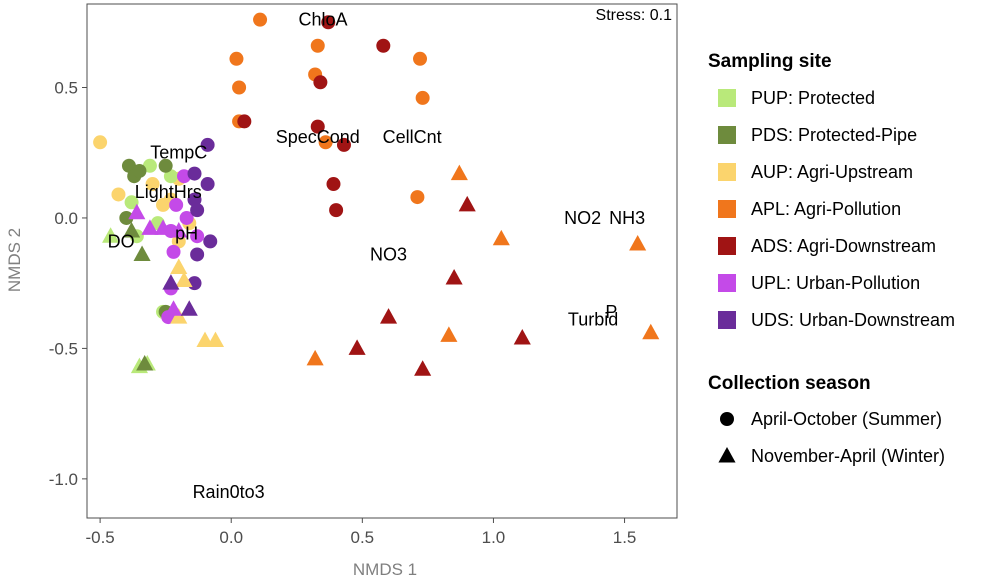 This screenshot has height=581, width=1000. What do you see at coordinates (66, 218) in the screenshot?
I see `y-tick-label: 0.0` at bounding box center [66, 218].